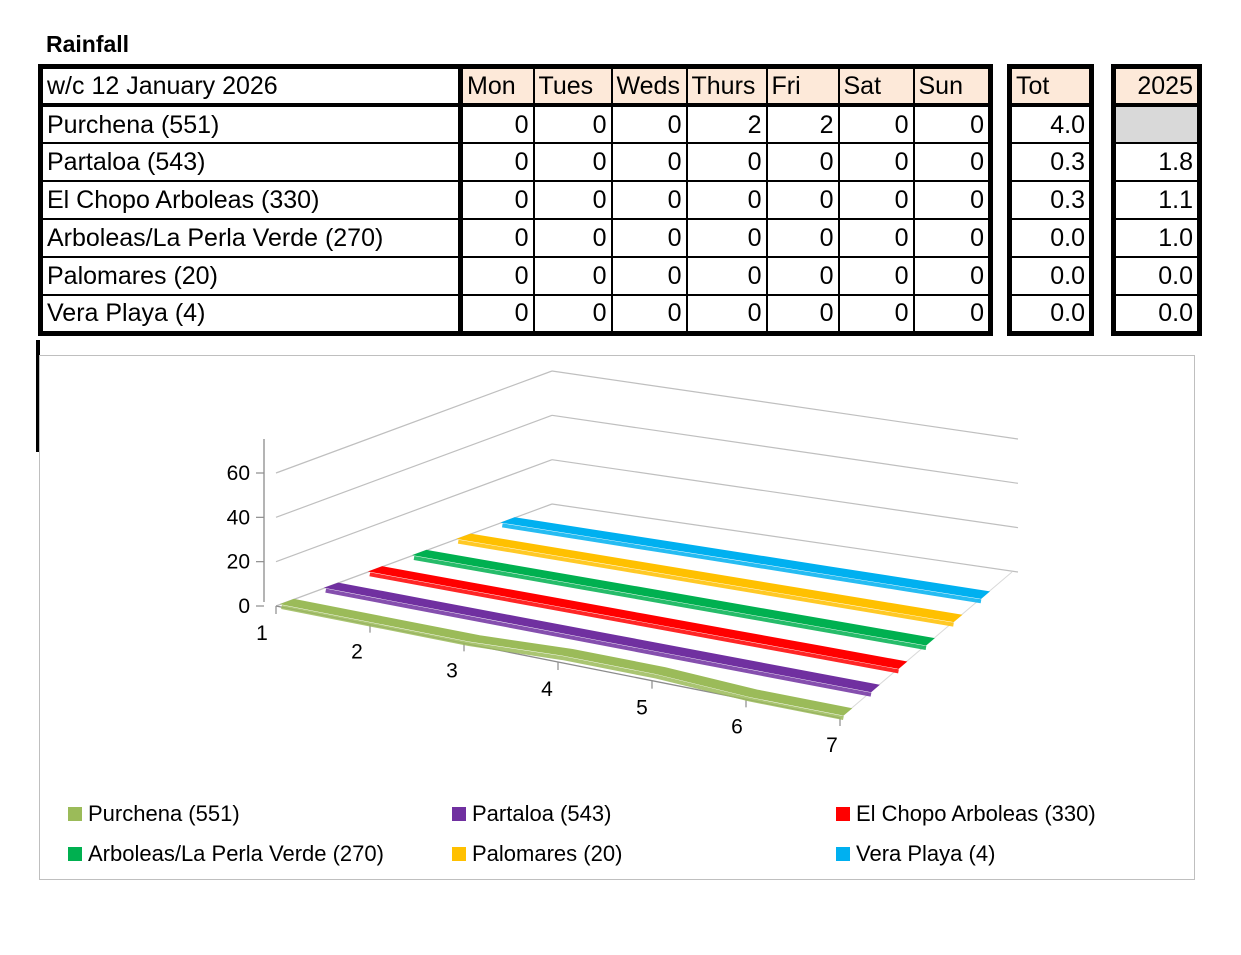 This screenshot has height=955, width=1241. I want to click on x-tick-label: 4, so click(547, 689).